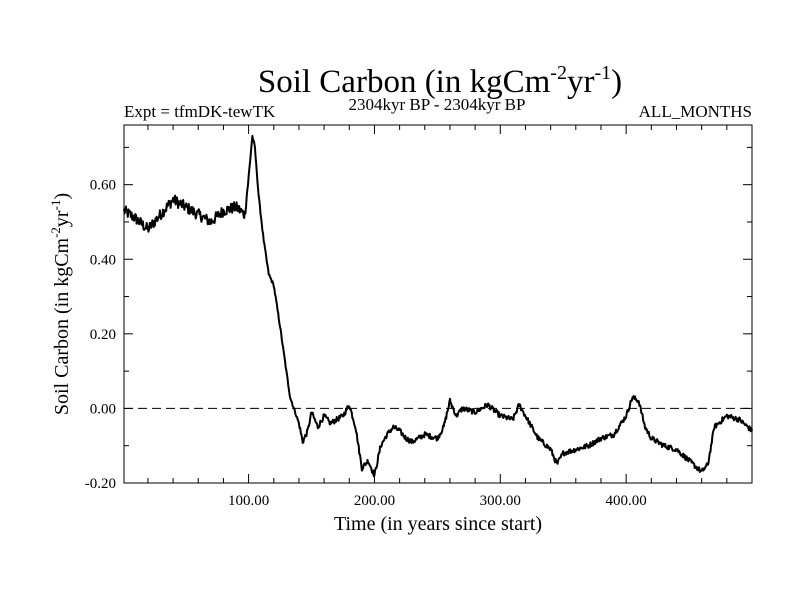  What do you see at coordinates (602, 73) in the screenshot?
I see `chart-title-sup2: -1` at bounding box center [602, 73].